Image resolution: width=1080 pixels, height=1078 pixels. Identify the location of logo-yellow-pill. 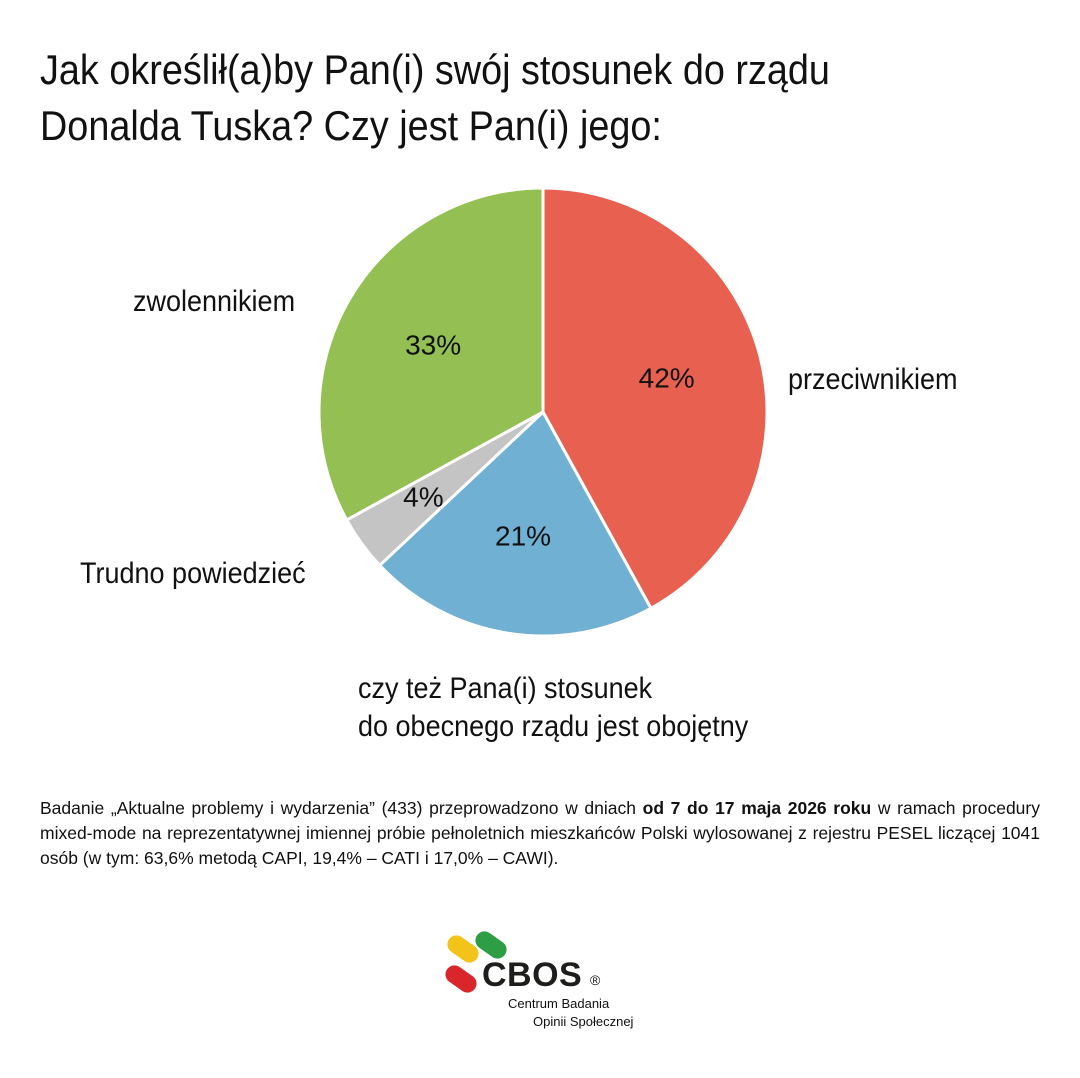
(463, 949).